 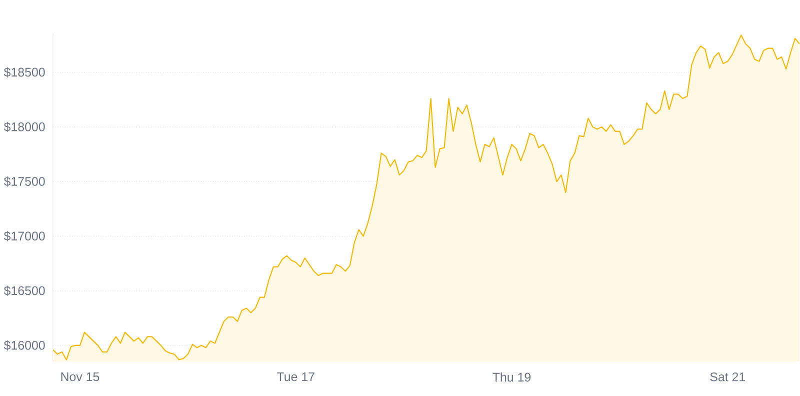 What do you see at coordinates (728, 377) in the screenshot?
I see `x-tick-label: Sat 21` at bounding box center [728, 377].